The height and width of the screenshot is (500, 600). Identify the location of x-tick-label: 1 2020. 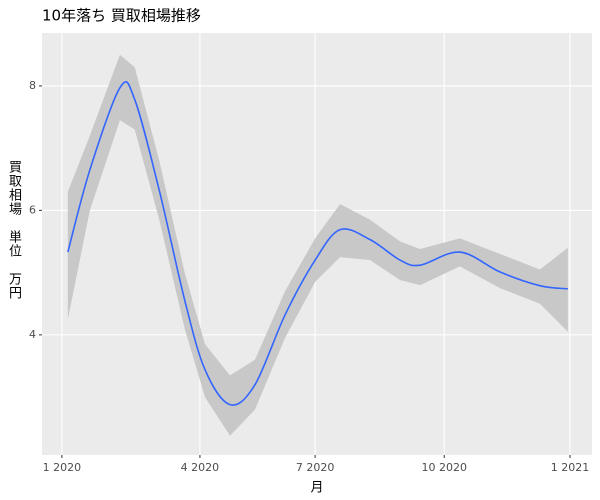
(62, 467).